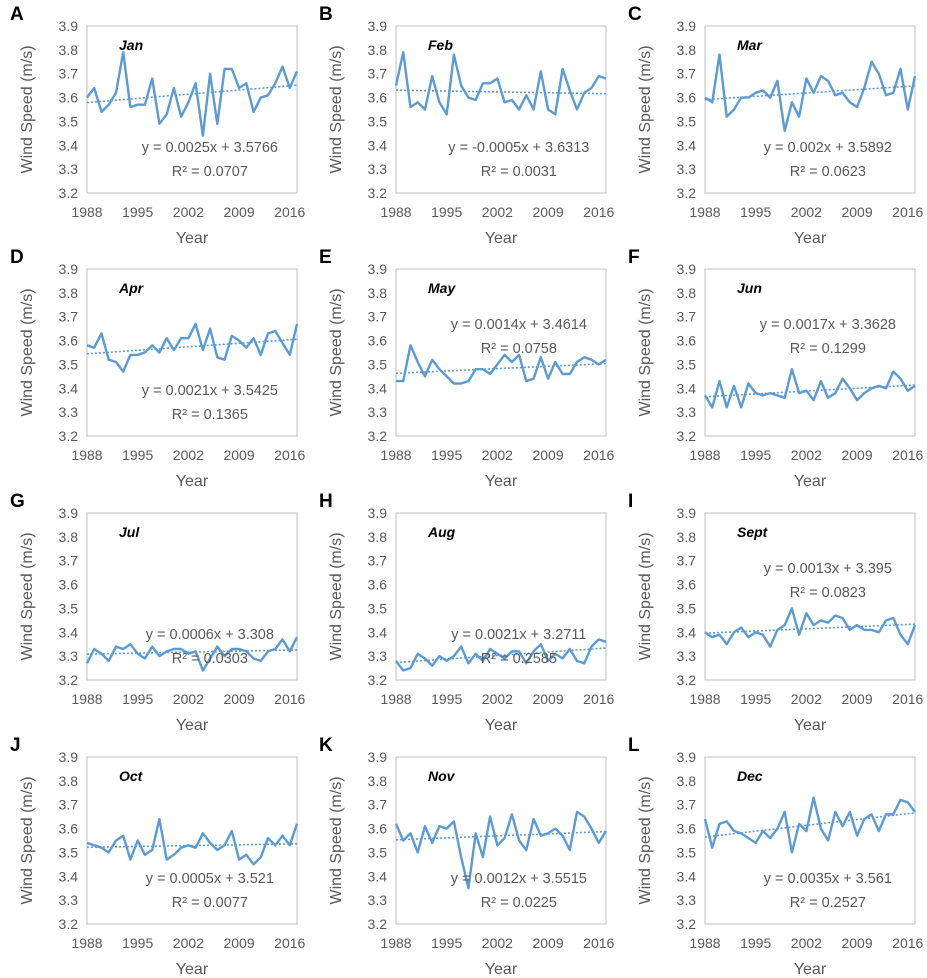 This screenshot has width=927, height=978. I want to click on chart-title: Oct, so click(131, 776).